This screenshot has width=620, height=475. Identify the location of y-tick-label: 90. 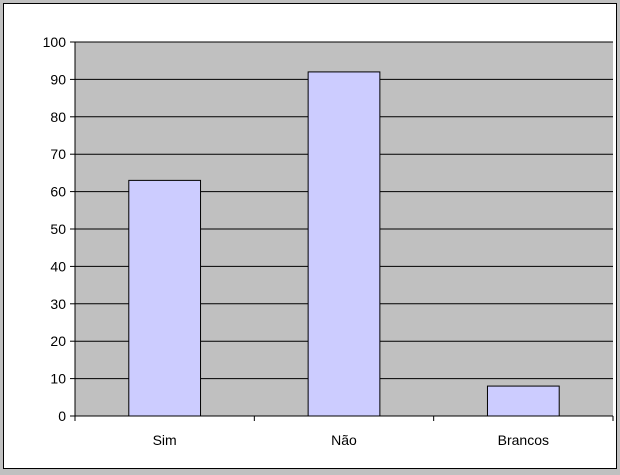
(58, 79).